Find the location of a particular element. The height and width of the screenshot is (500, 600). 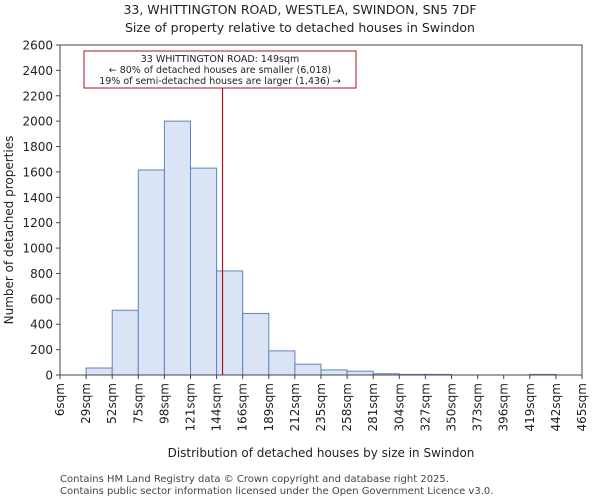

annotation-line-1: 33 WHITTINGTON ROAD: 149sqm is located at coordinates (220, 59).